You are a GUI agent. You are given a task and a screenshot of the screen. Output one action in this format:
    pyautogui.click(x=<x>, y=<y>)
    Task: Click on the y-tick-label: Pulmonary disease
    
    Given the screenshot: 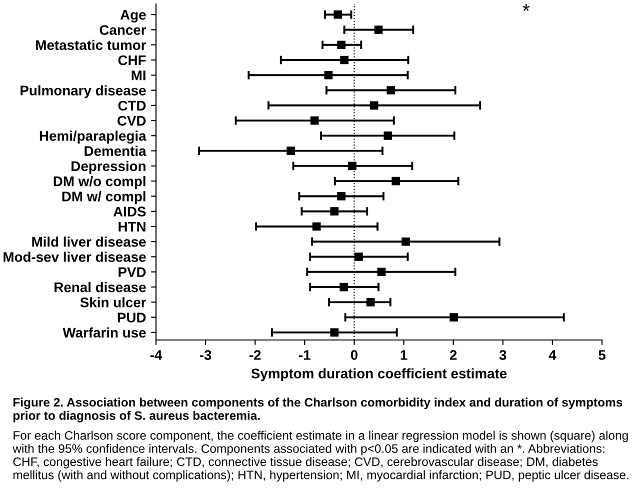 What is the action you would take?
    pyautogui.click(x=83, y=91)
    